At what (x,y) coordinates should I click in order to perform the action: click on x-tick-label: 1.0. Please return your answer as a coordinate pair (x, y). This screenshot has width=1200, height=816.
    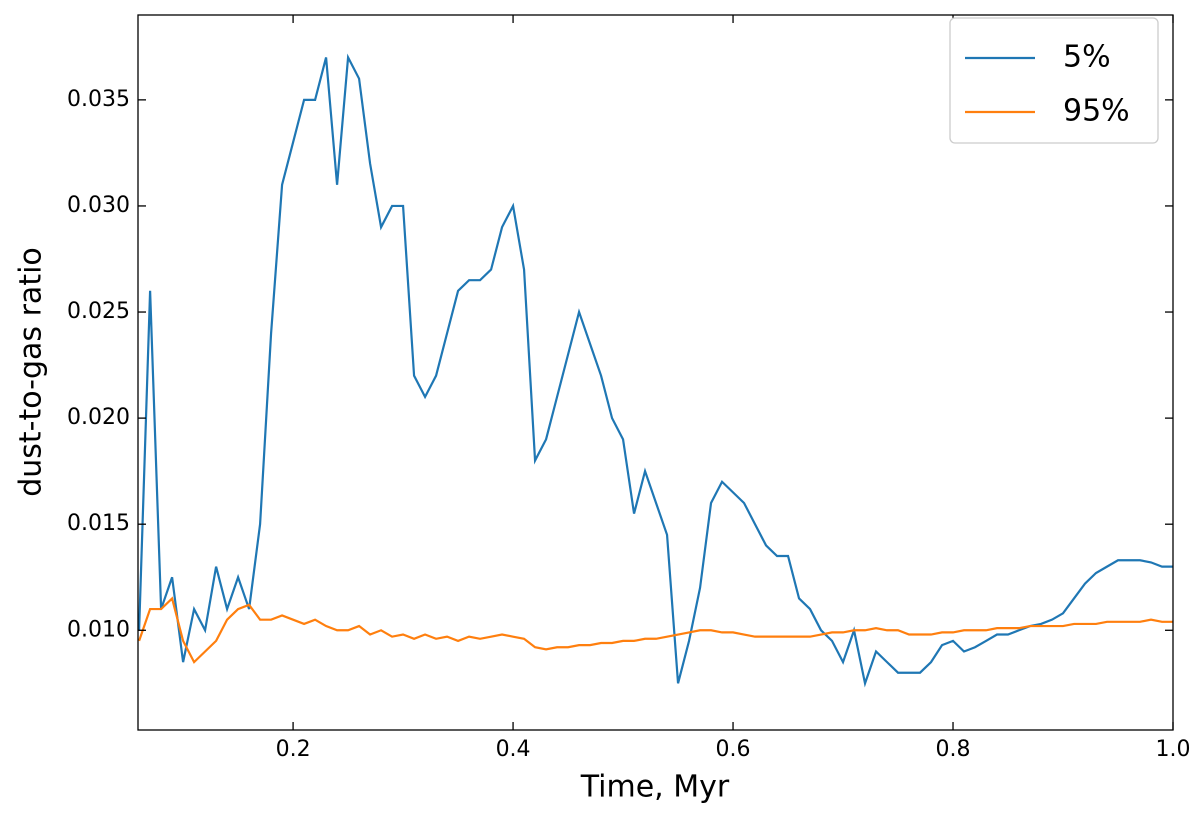
    Looking at the image, I should click on (1173, 749).